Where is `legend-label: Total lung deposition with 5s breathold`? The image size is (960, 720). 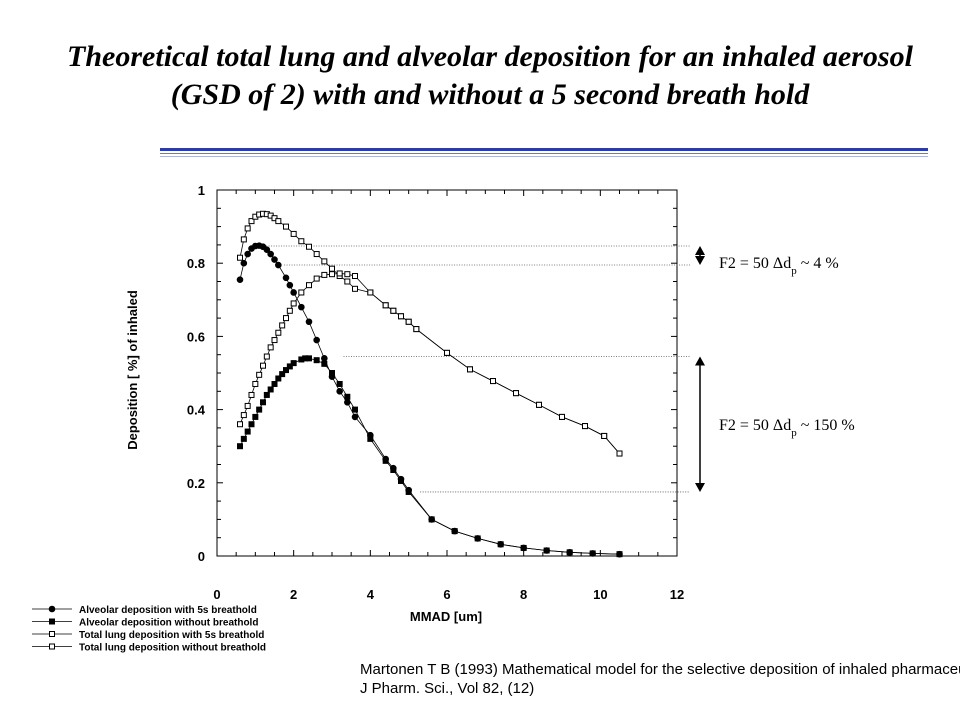 legend-label: Total lung deposition with 5s breathold is located at coordinates (171, 635).